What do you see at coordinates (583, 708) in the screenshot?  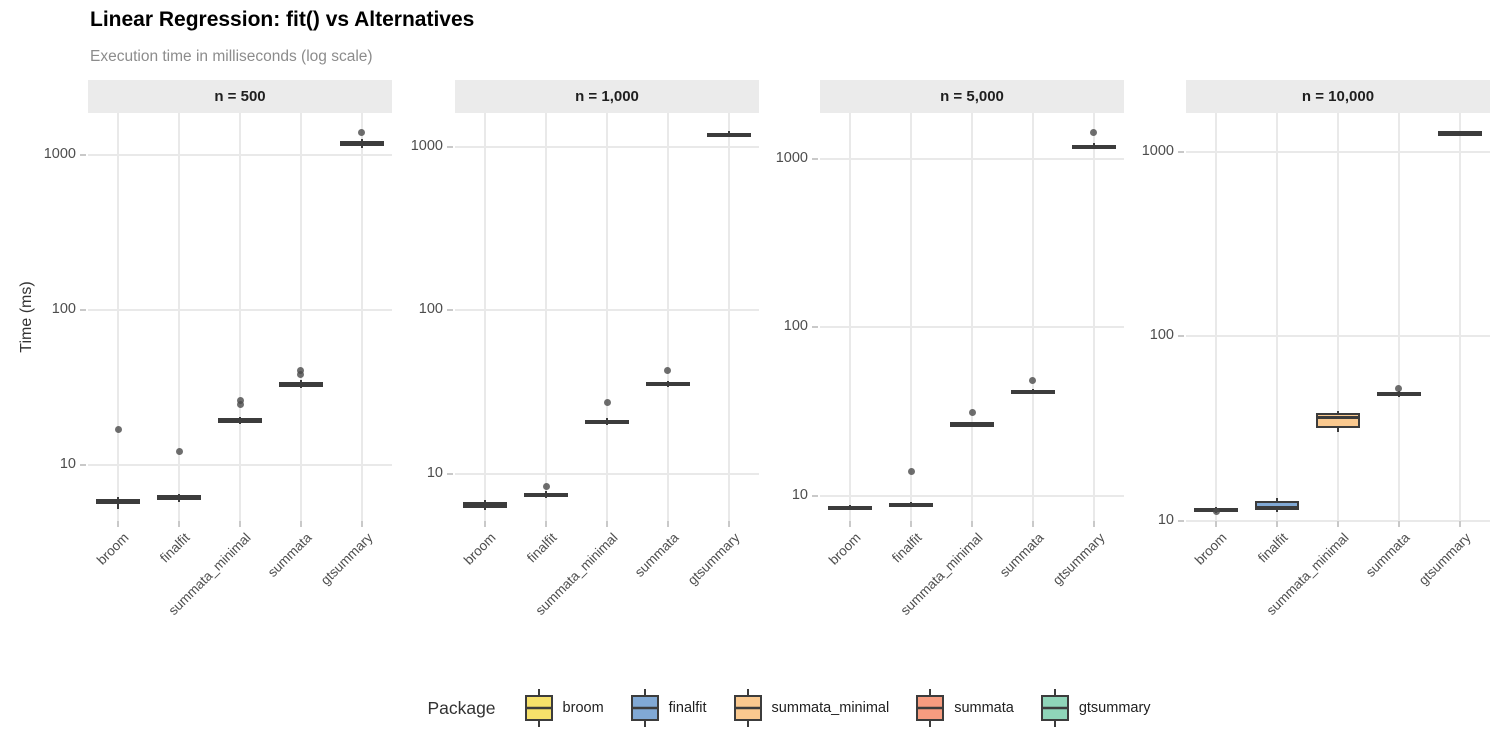 I see `legend-item-label: broom` at bounding box center [583, 708].